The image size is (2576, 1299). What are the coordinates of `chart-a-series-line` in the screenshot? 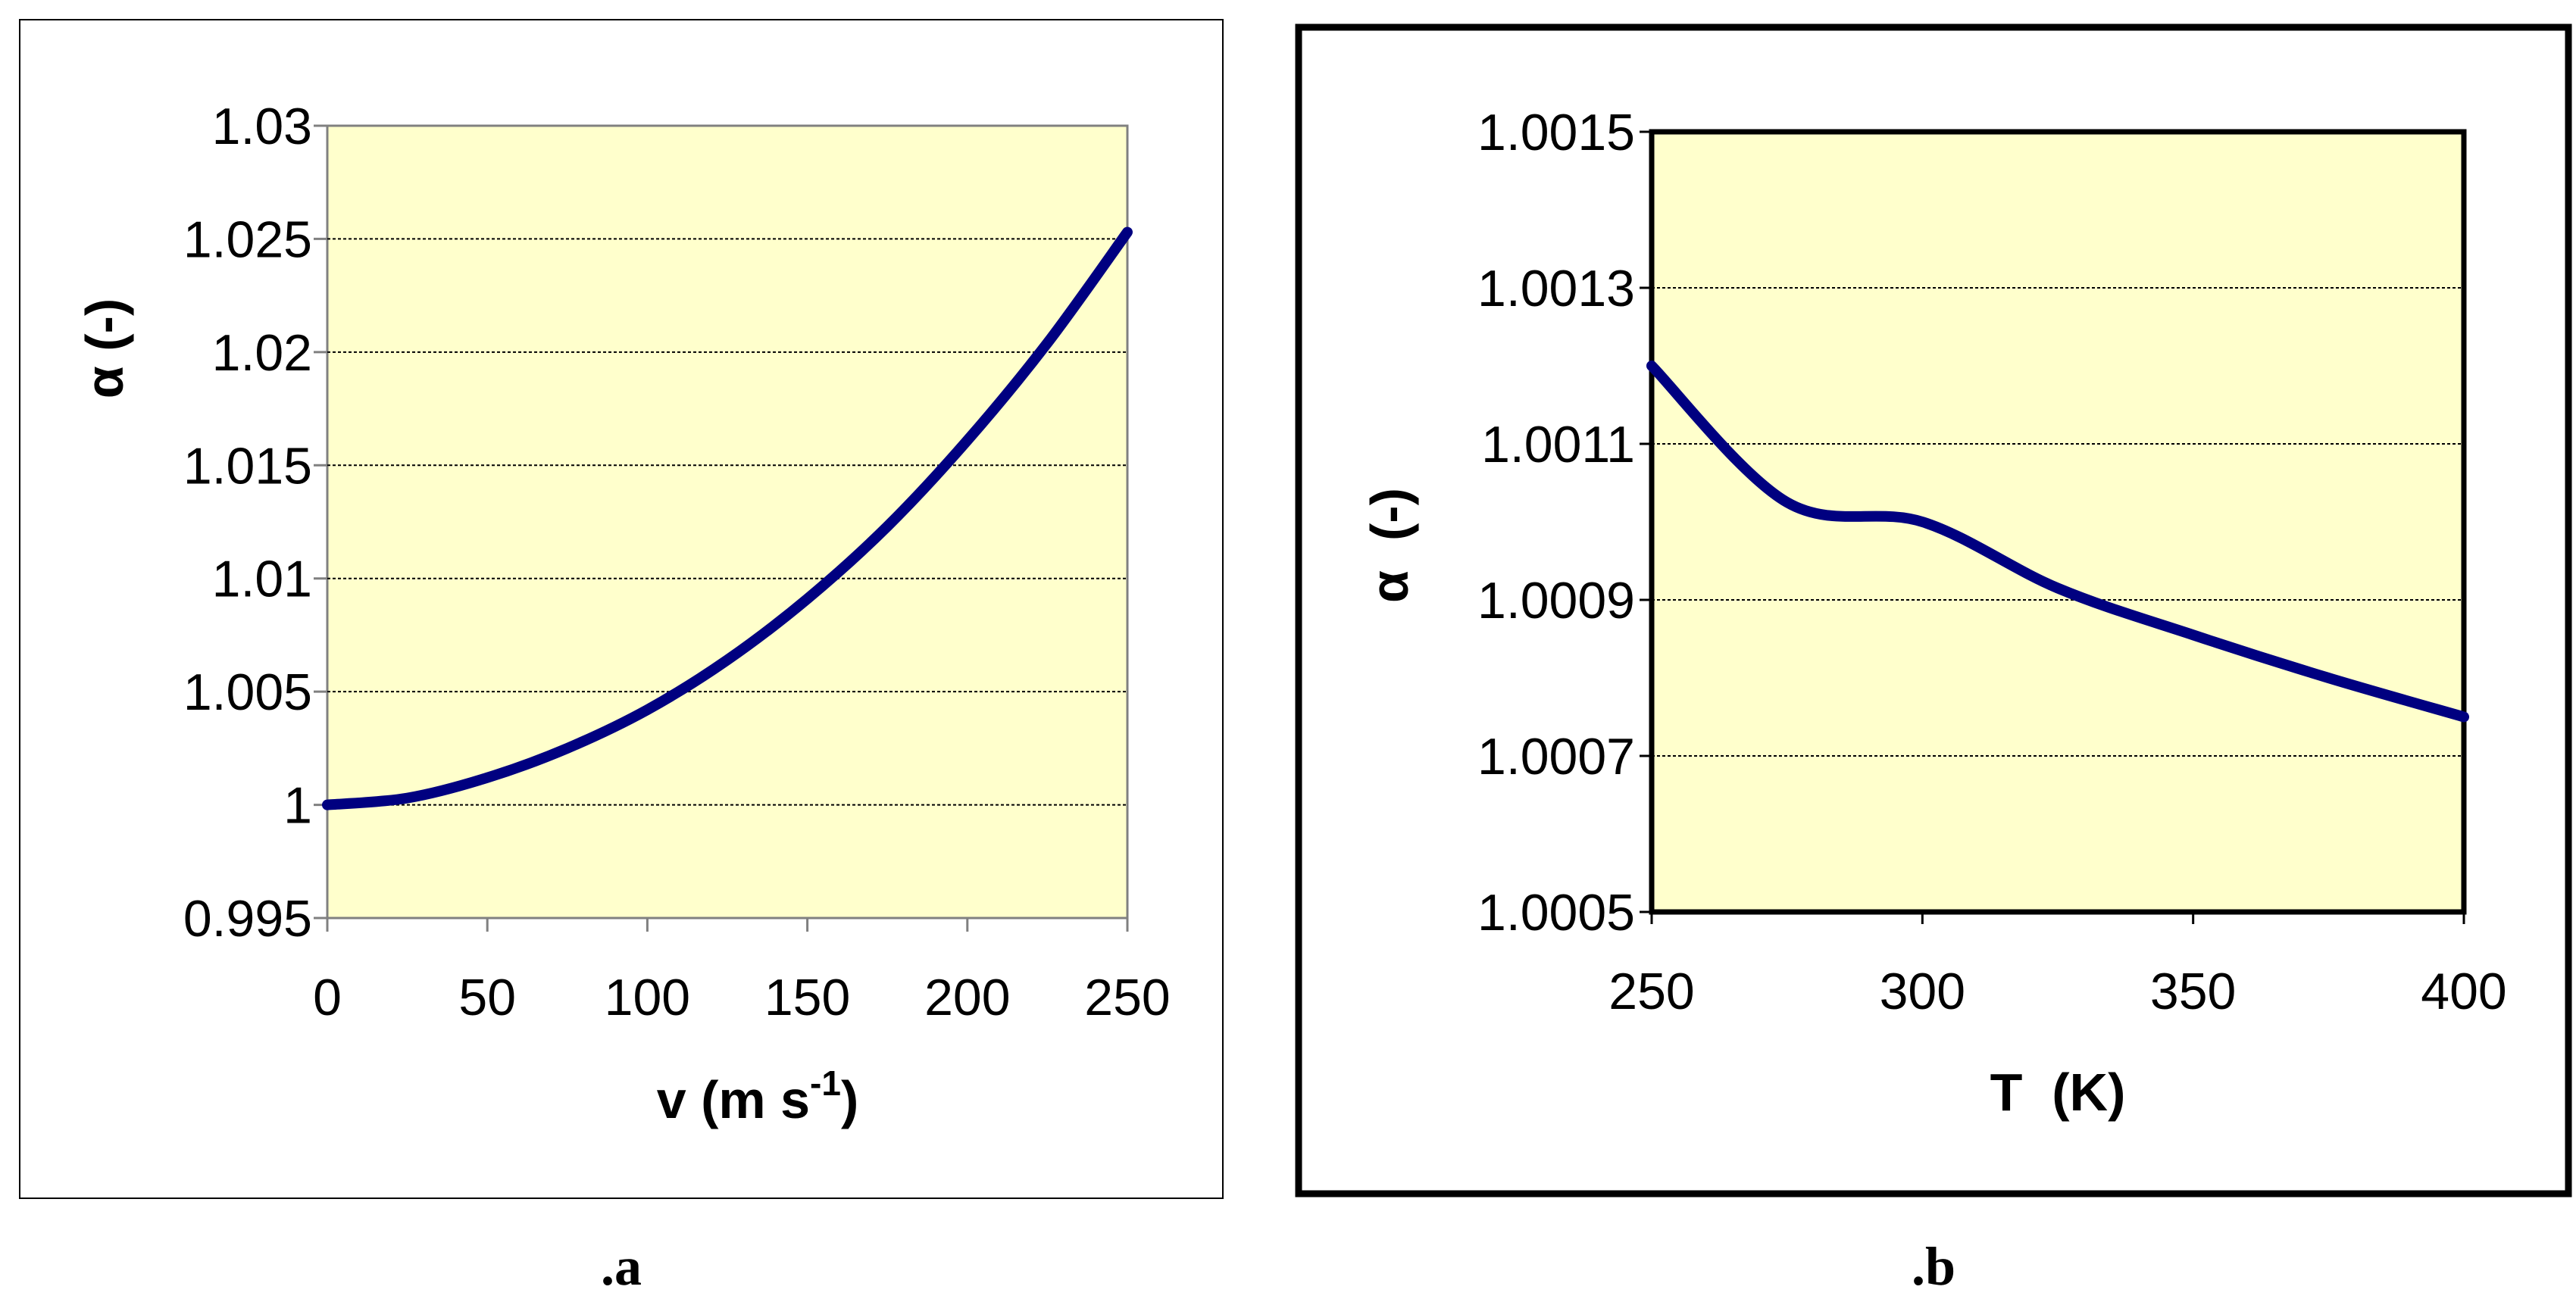 It's located at (728, 518).